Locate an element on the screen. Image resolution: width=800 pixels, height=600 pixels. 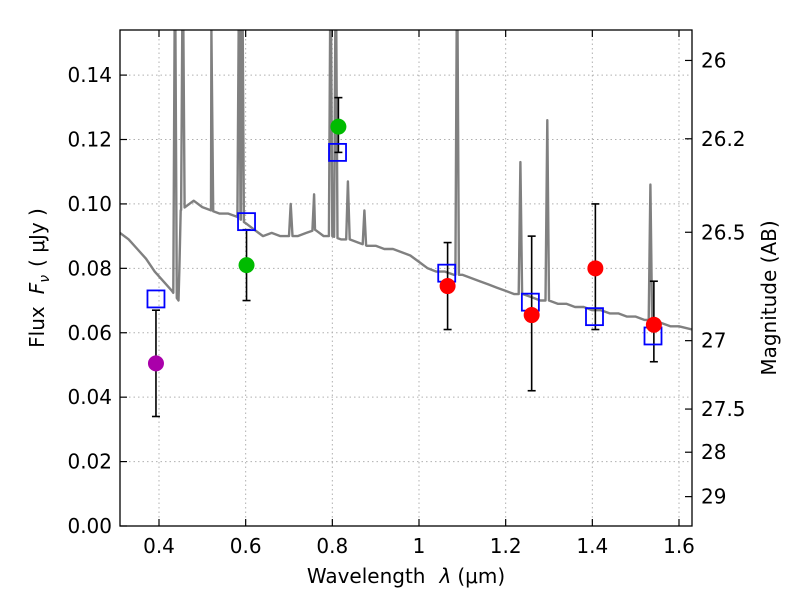
y-tick-label: 0.06 is located at coordinates (89, 333).